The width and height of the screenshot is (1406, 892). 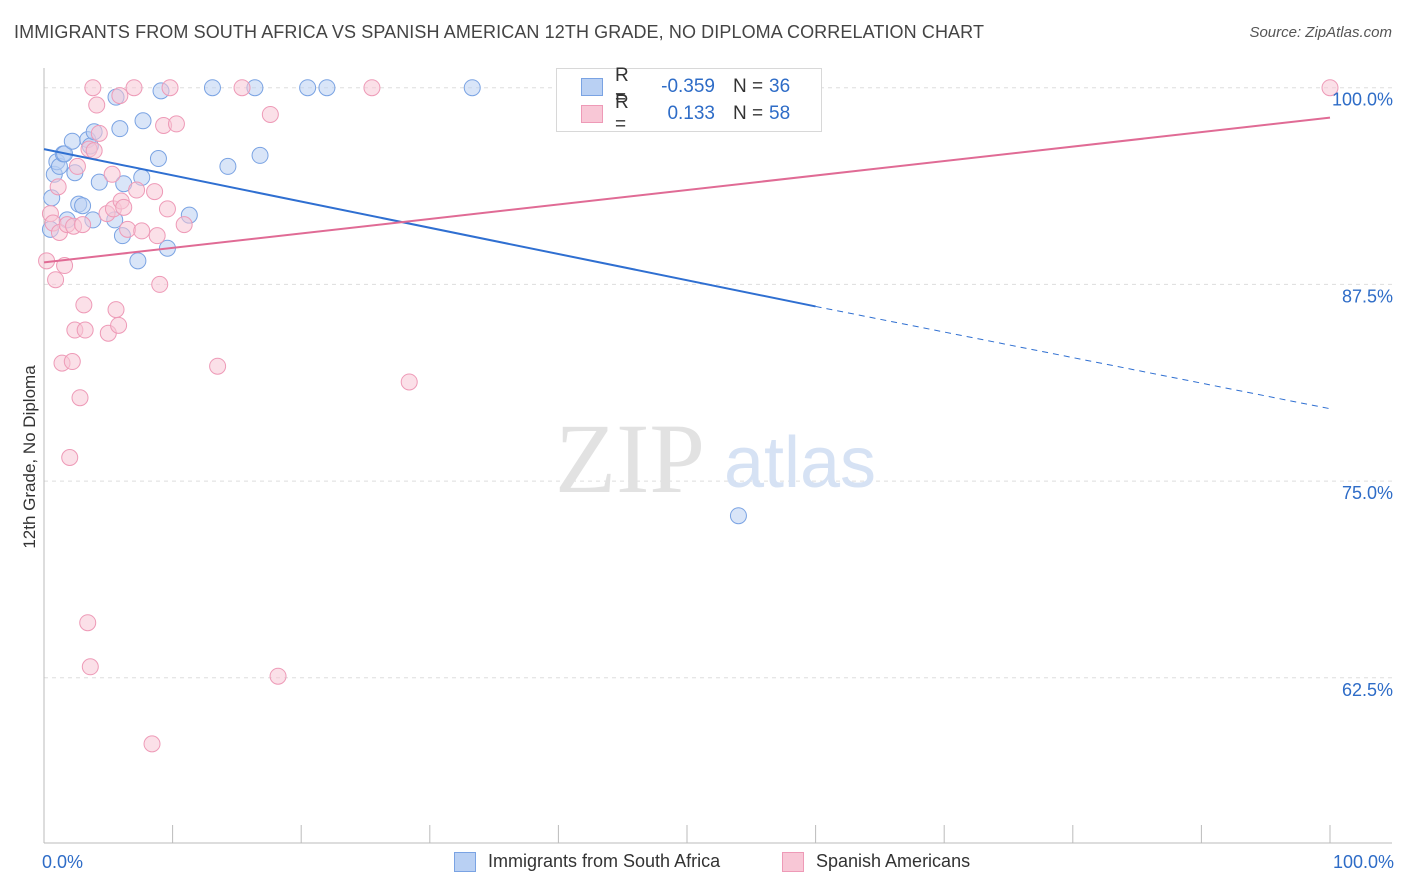 What do you see at coordinates (893, 861) in the screenshot?
I see `legend-label: Spanish Americans` at bounding box center [893, 861].